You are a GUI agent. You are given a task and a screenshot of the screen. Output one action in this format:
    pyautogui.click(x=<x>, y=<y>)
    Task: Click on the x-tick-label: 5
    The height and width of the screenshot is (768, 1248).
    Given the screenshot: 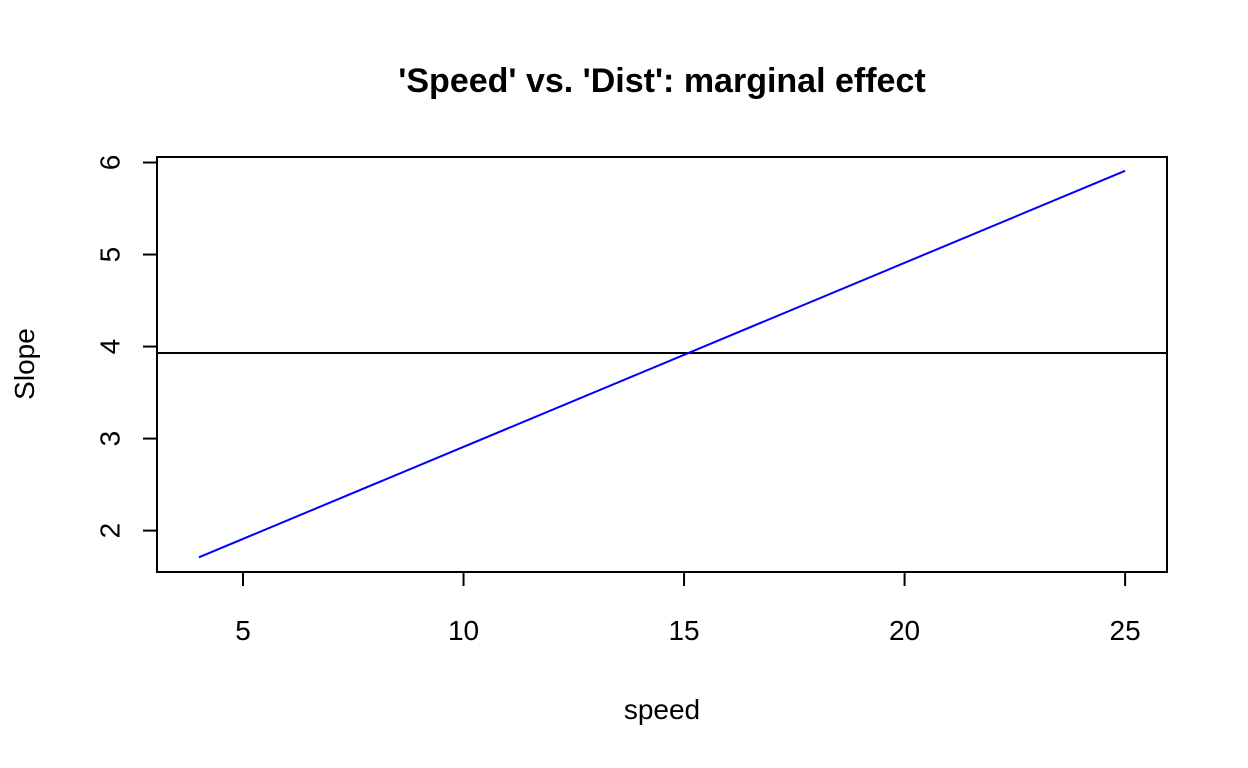 What is the action you would take?
    pyautogui.click(x=243, y=630)
    